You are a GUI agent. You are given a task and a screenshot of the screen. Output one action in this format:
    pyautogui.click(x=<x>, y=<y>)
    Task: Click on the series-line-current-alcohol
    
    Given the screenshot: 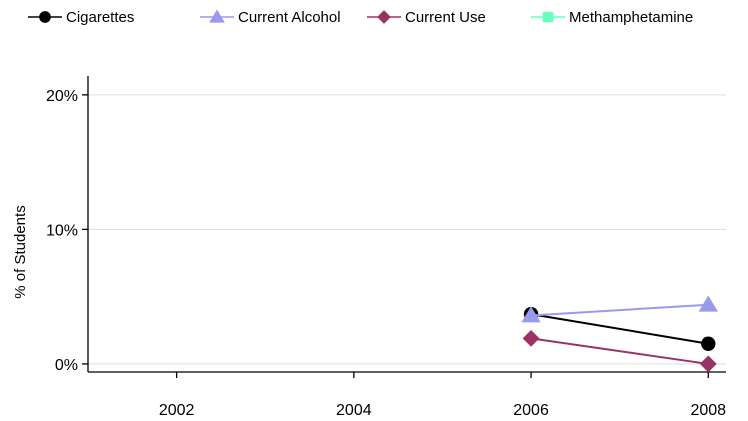 What is the action you would take?
    pyautogui.click(x=619, y=310)
    